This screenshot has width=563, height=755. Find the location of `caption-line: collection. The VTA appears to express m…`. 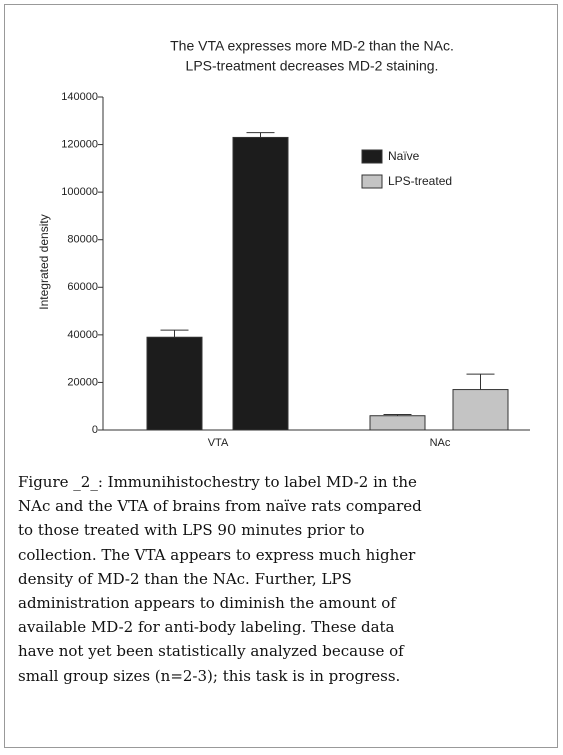

caption-line: collection. The VTA appears to express m… is located at coordinates (217, 554).